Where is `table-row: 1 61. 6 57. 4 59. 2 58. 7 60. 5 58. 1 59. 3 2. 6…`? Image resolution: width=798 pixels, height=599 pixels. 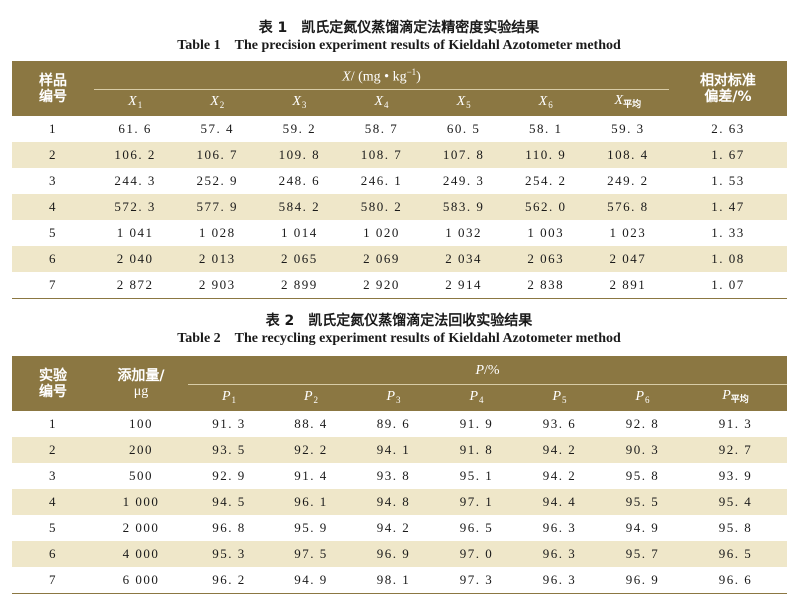
table-row: 1 61. 6 57. 4 59. 2 58. 7 60. 5 58. 1 59. 3 2. 6… is located at coordinates (399, 129).